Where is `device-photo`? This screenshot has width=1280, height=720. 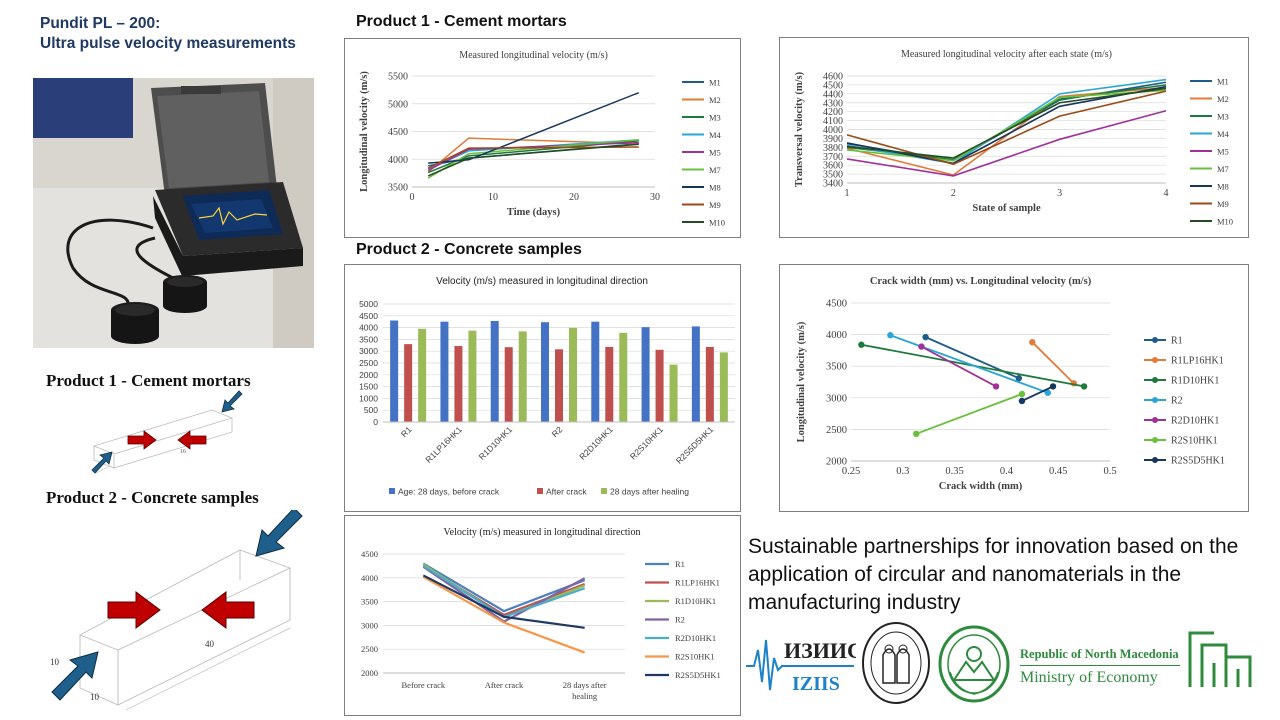 device-photo is located at coordinates (173, 213).